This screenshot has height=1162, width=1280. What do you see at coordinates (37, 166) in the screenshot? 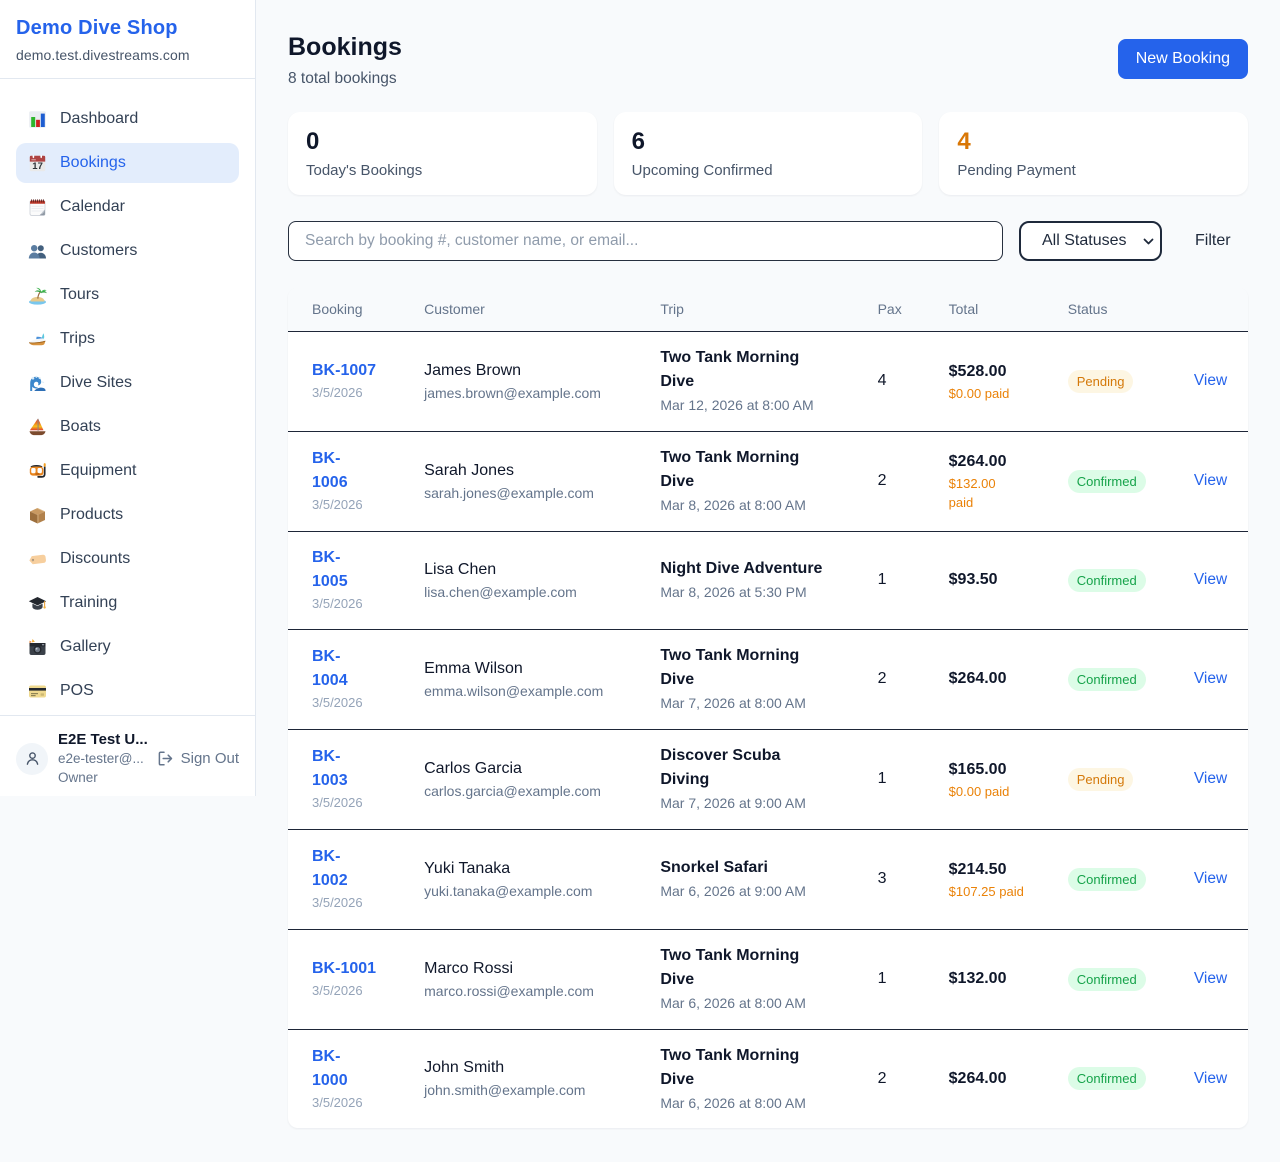
I see `svg-text: 17` at bounding box center [37, 166].